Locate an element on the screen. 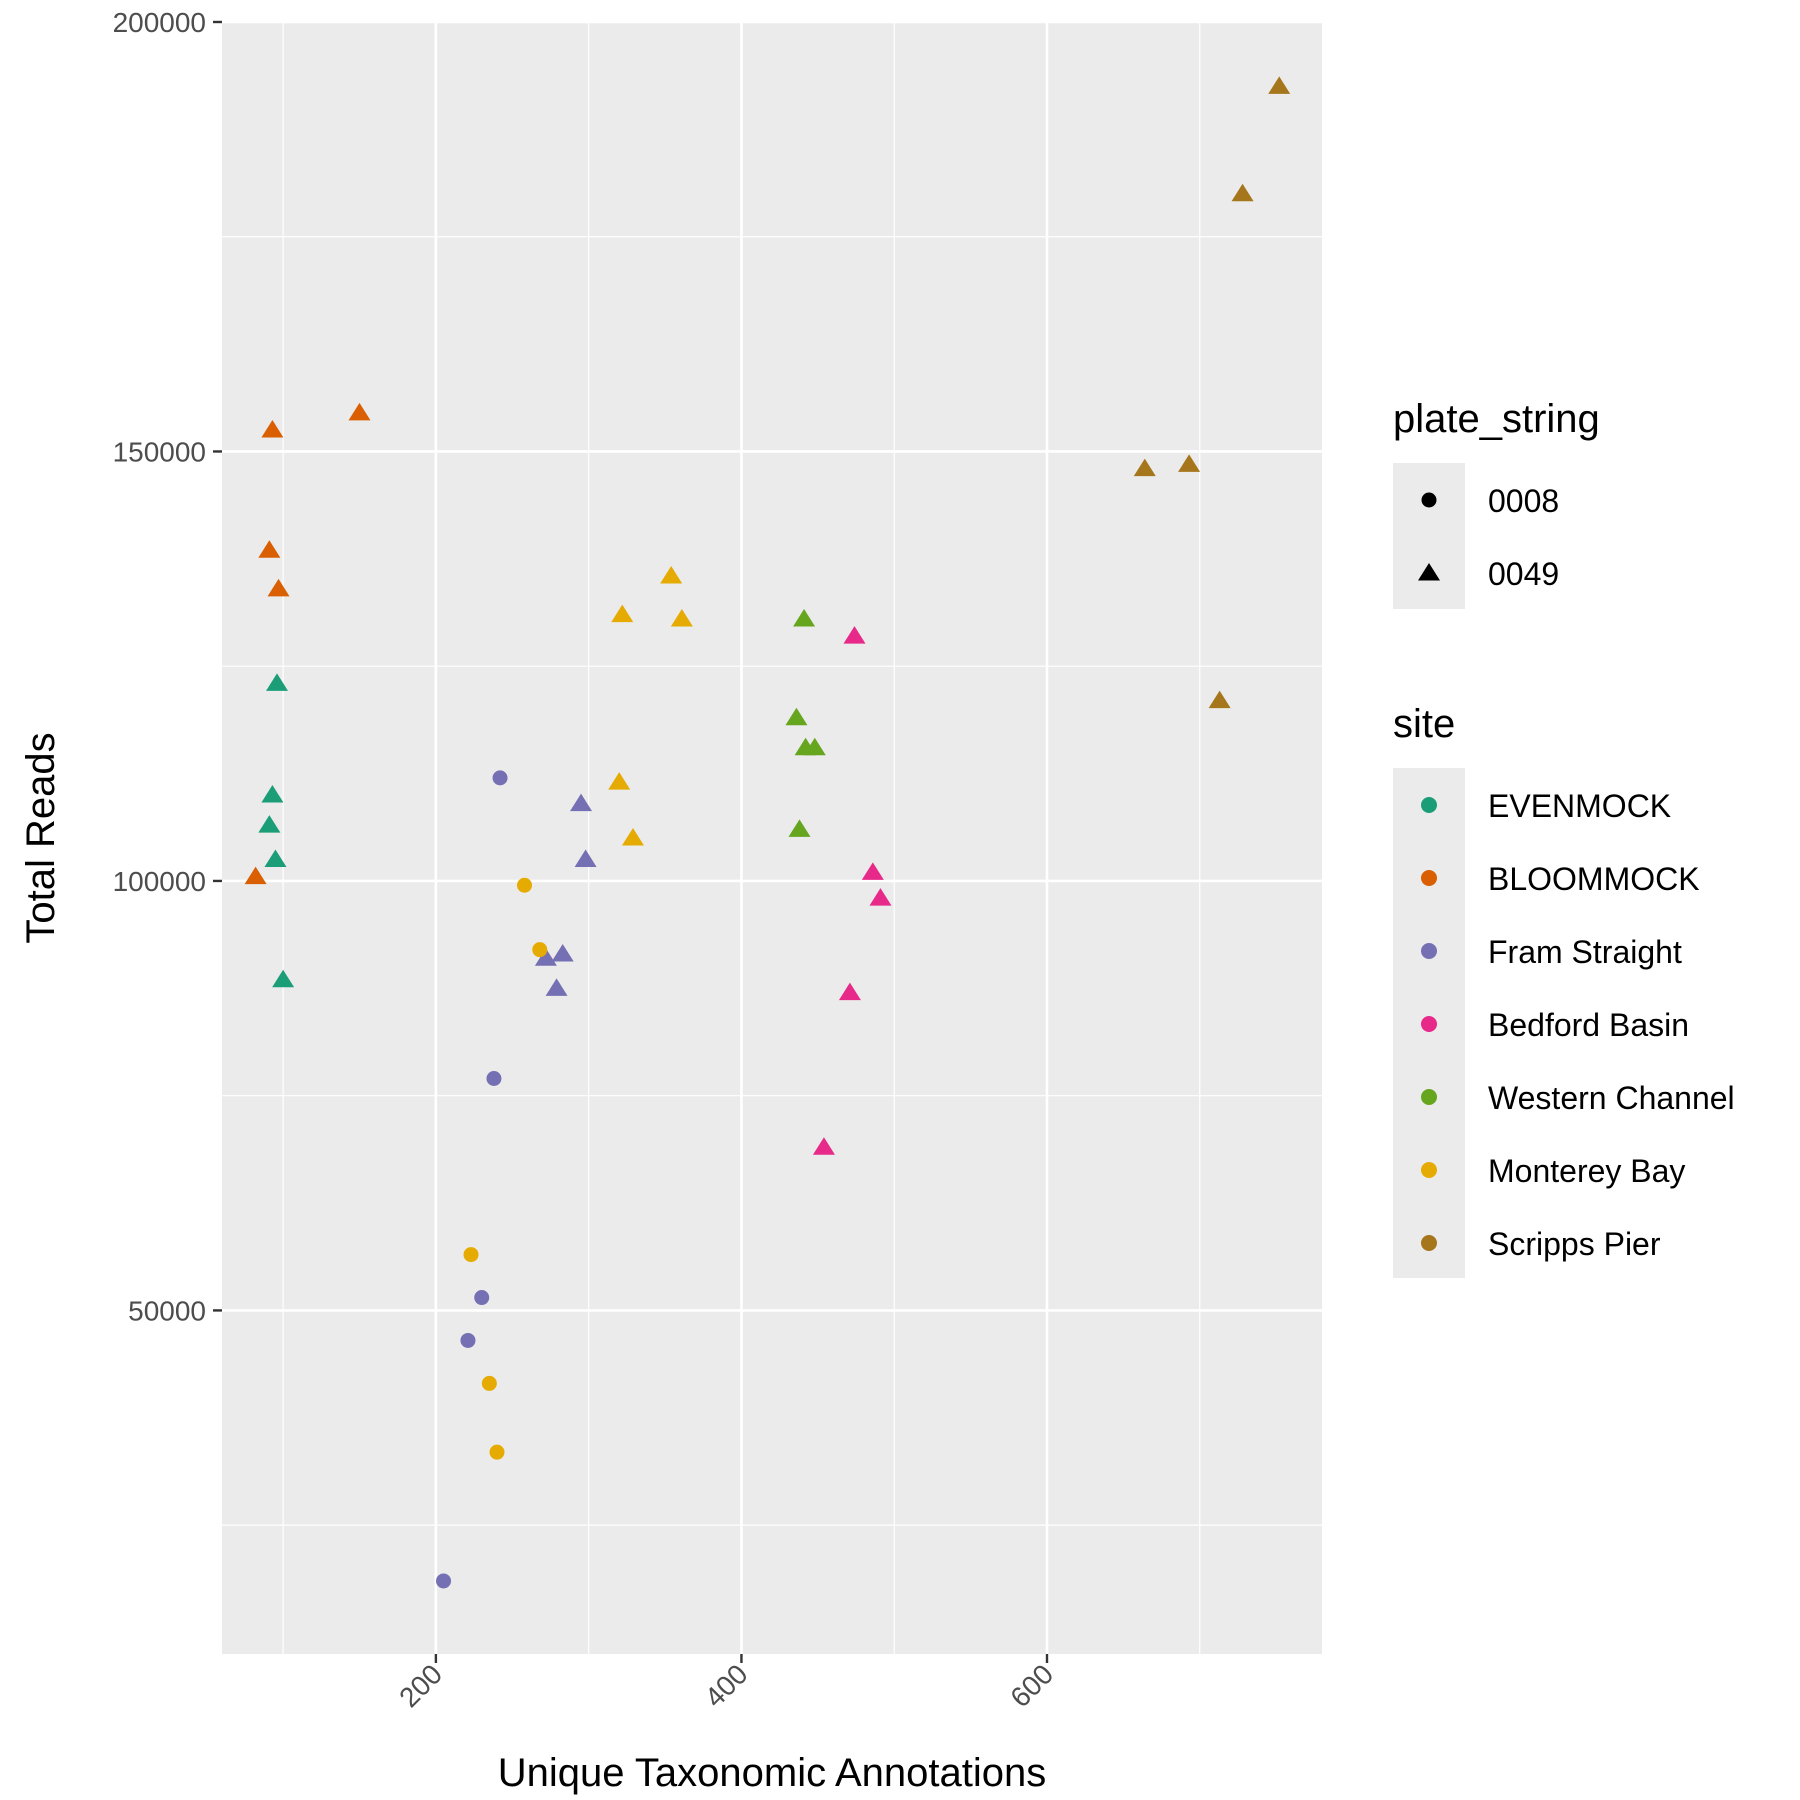 The image size is (1800, 1800). x-axis-title: Unique Taxonomic Annotations is located at coordinates (772, 1773).